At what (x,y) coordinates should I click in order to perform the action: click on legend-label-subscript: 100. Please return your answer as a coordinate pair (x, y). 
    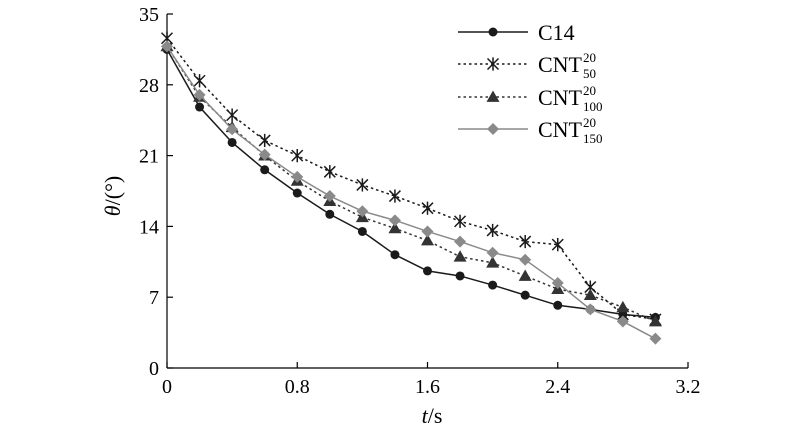
    Looking at the image, I should click on (593, 106).